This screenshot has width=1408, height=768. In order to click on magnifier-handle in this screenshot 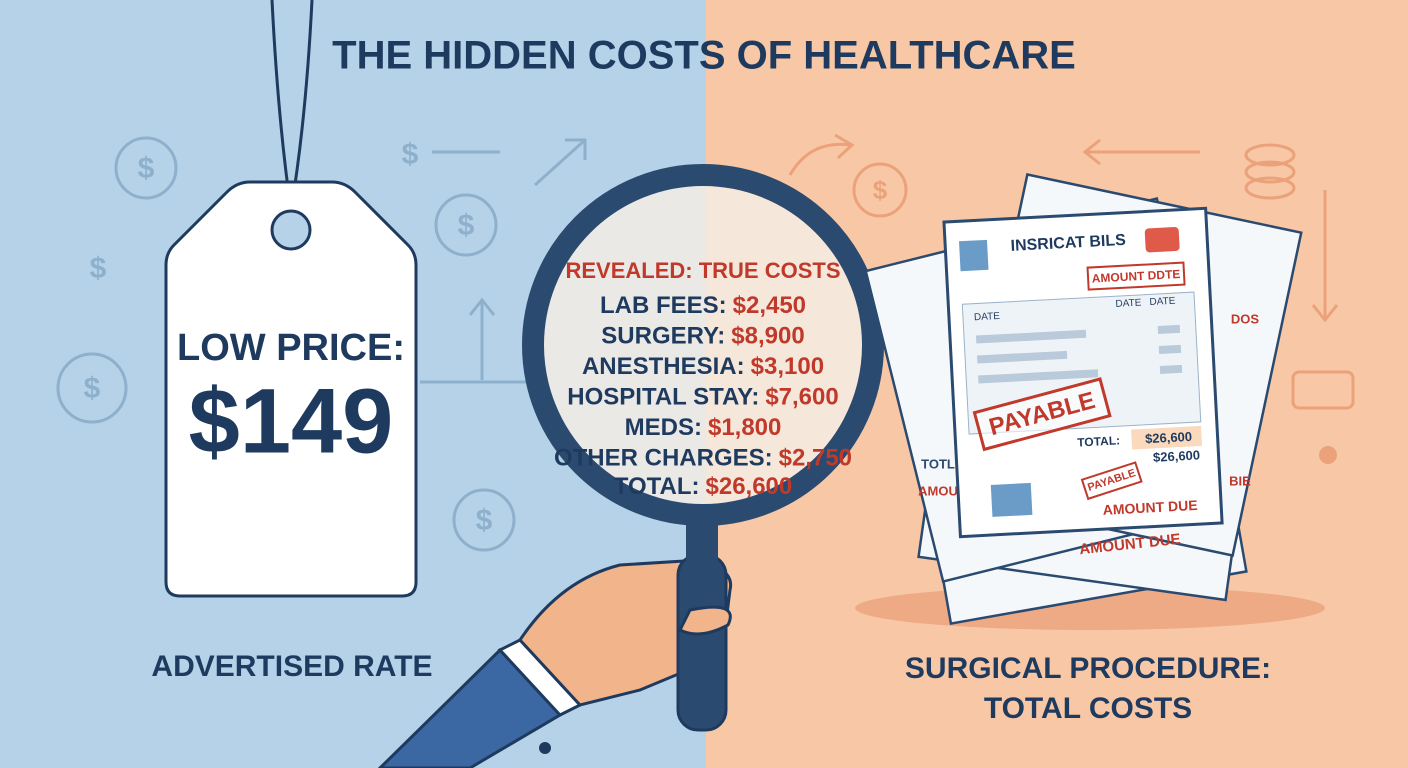, I will do `click(702, 642)`.